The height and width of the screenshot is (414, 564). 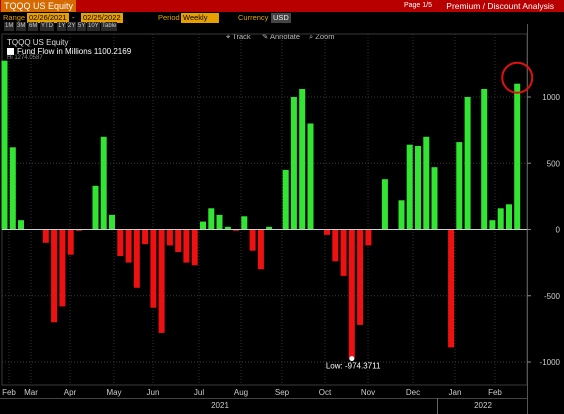 What do you see at coordinates (25, 58) in the screenshot?
I see `legend-faded-value: Hi 1274.0587` at bounding box center [25, 58].